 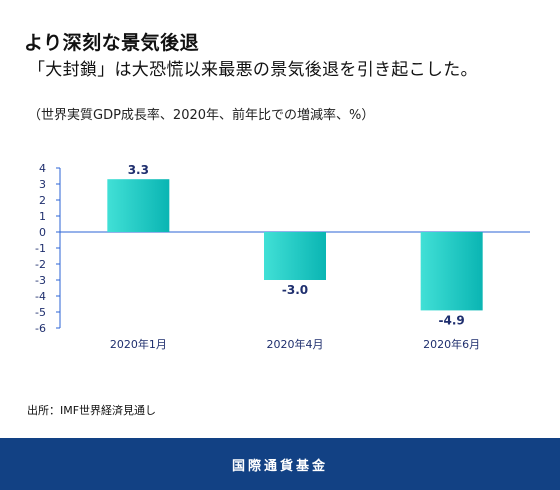 What do you see at coordinates (42, 232) in the screenshot?
I see `y-tick-label: 0` at bounding box center [42, 232].